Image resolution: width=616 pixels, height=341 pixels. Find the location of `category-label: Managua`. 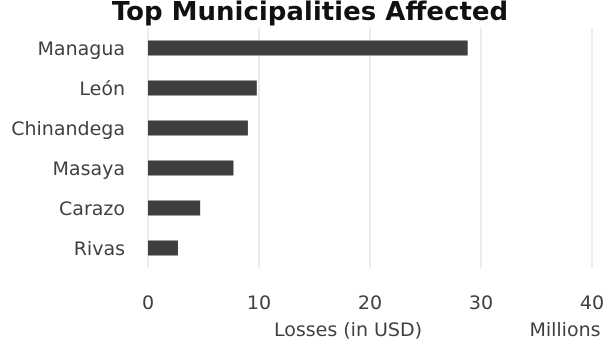

category-label: Managua is located at coordinates (81, 49).